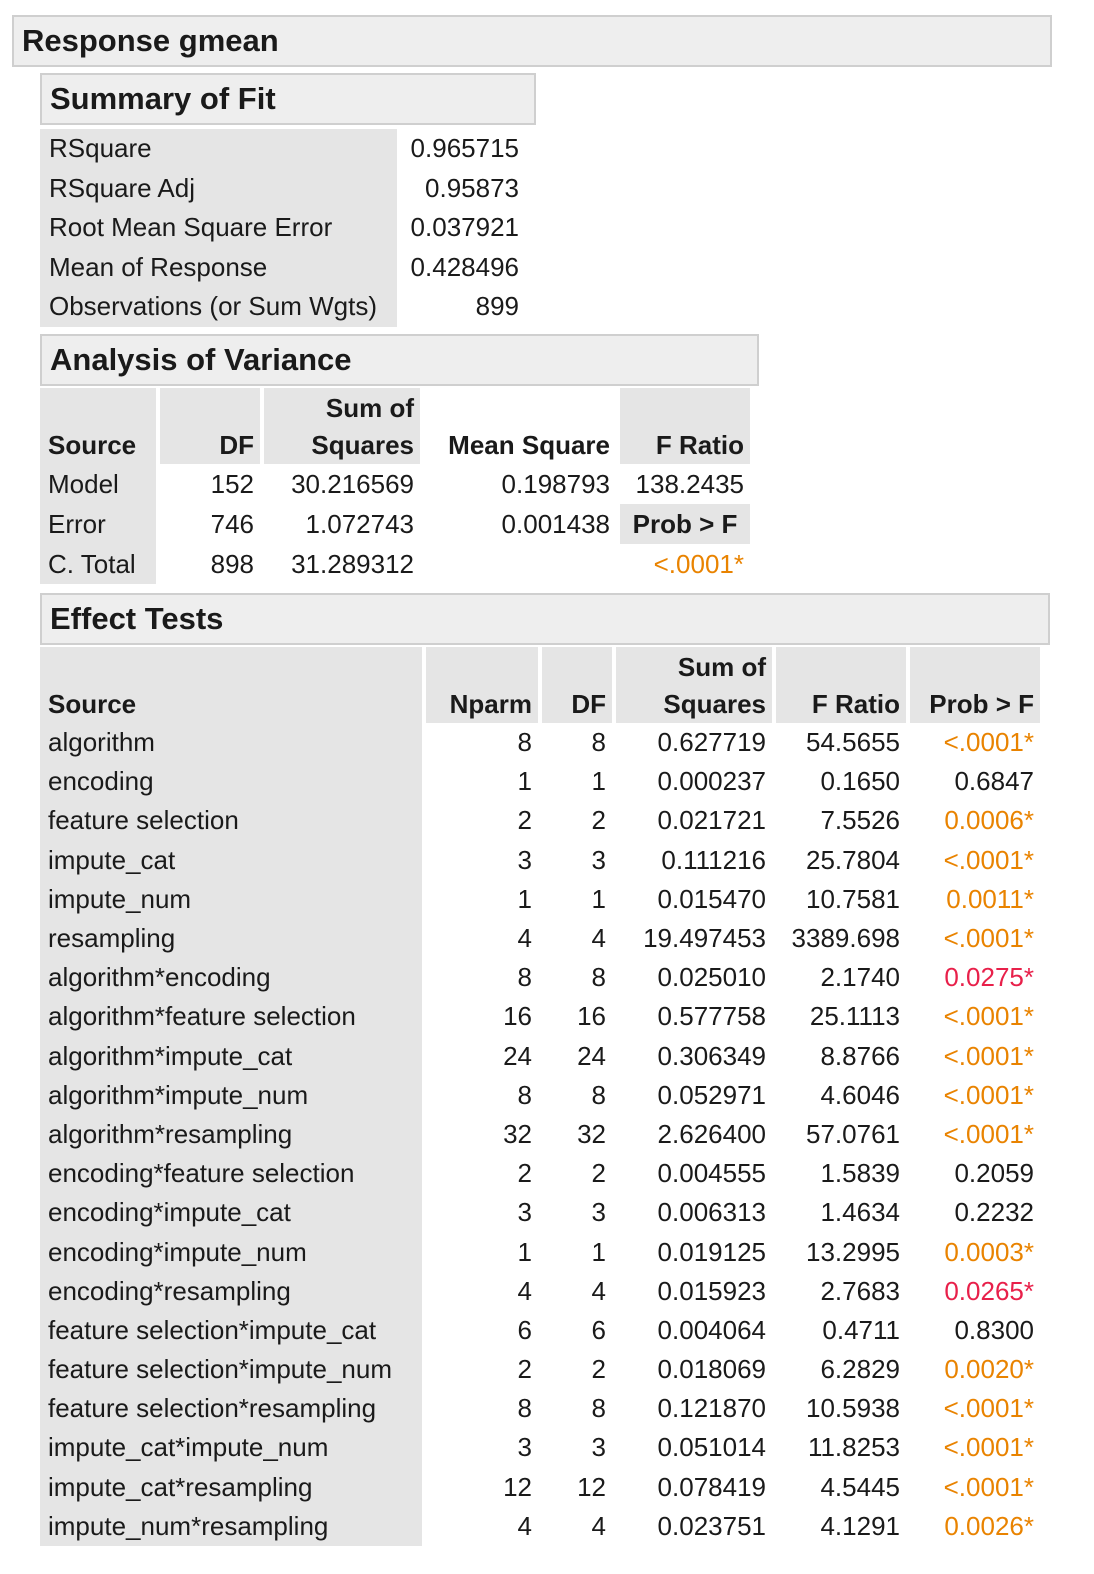 This screenshot has height=1574, width=1094. What do you see at coordinates (517, 1133) in the screenshot?
I see `effect-nparm: 32` at bounding box center [517, 1133].